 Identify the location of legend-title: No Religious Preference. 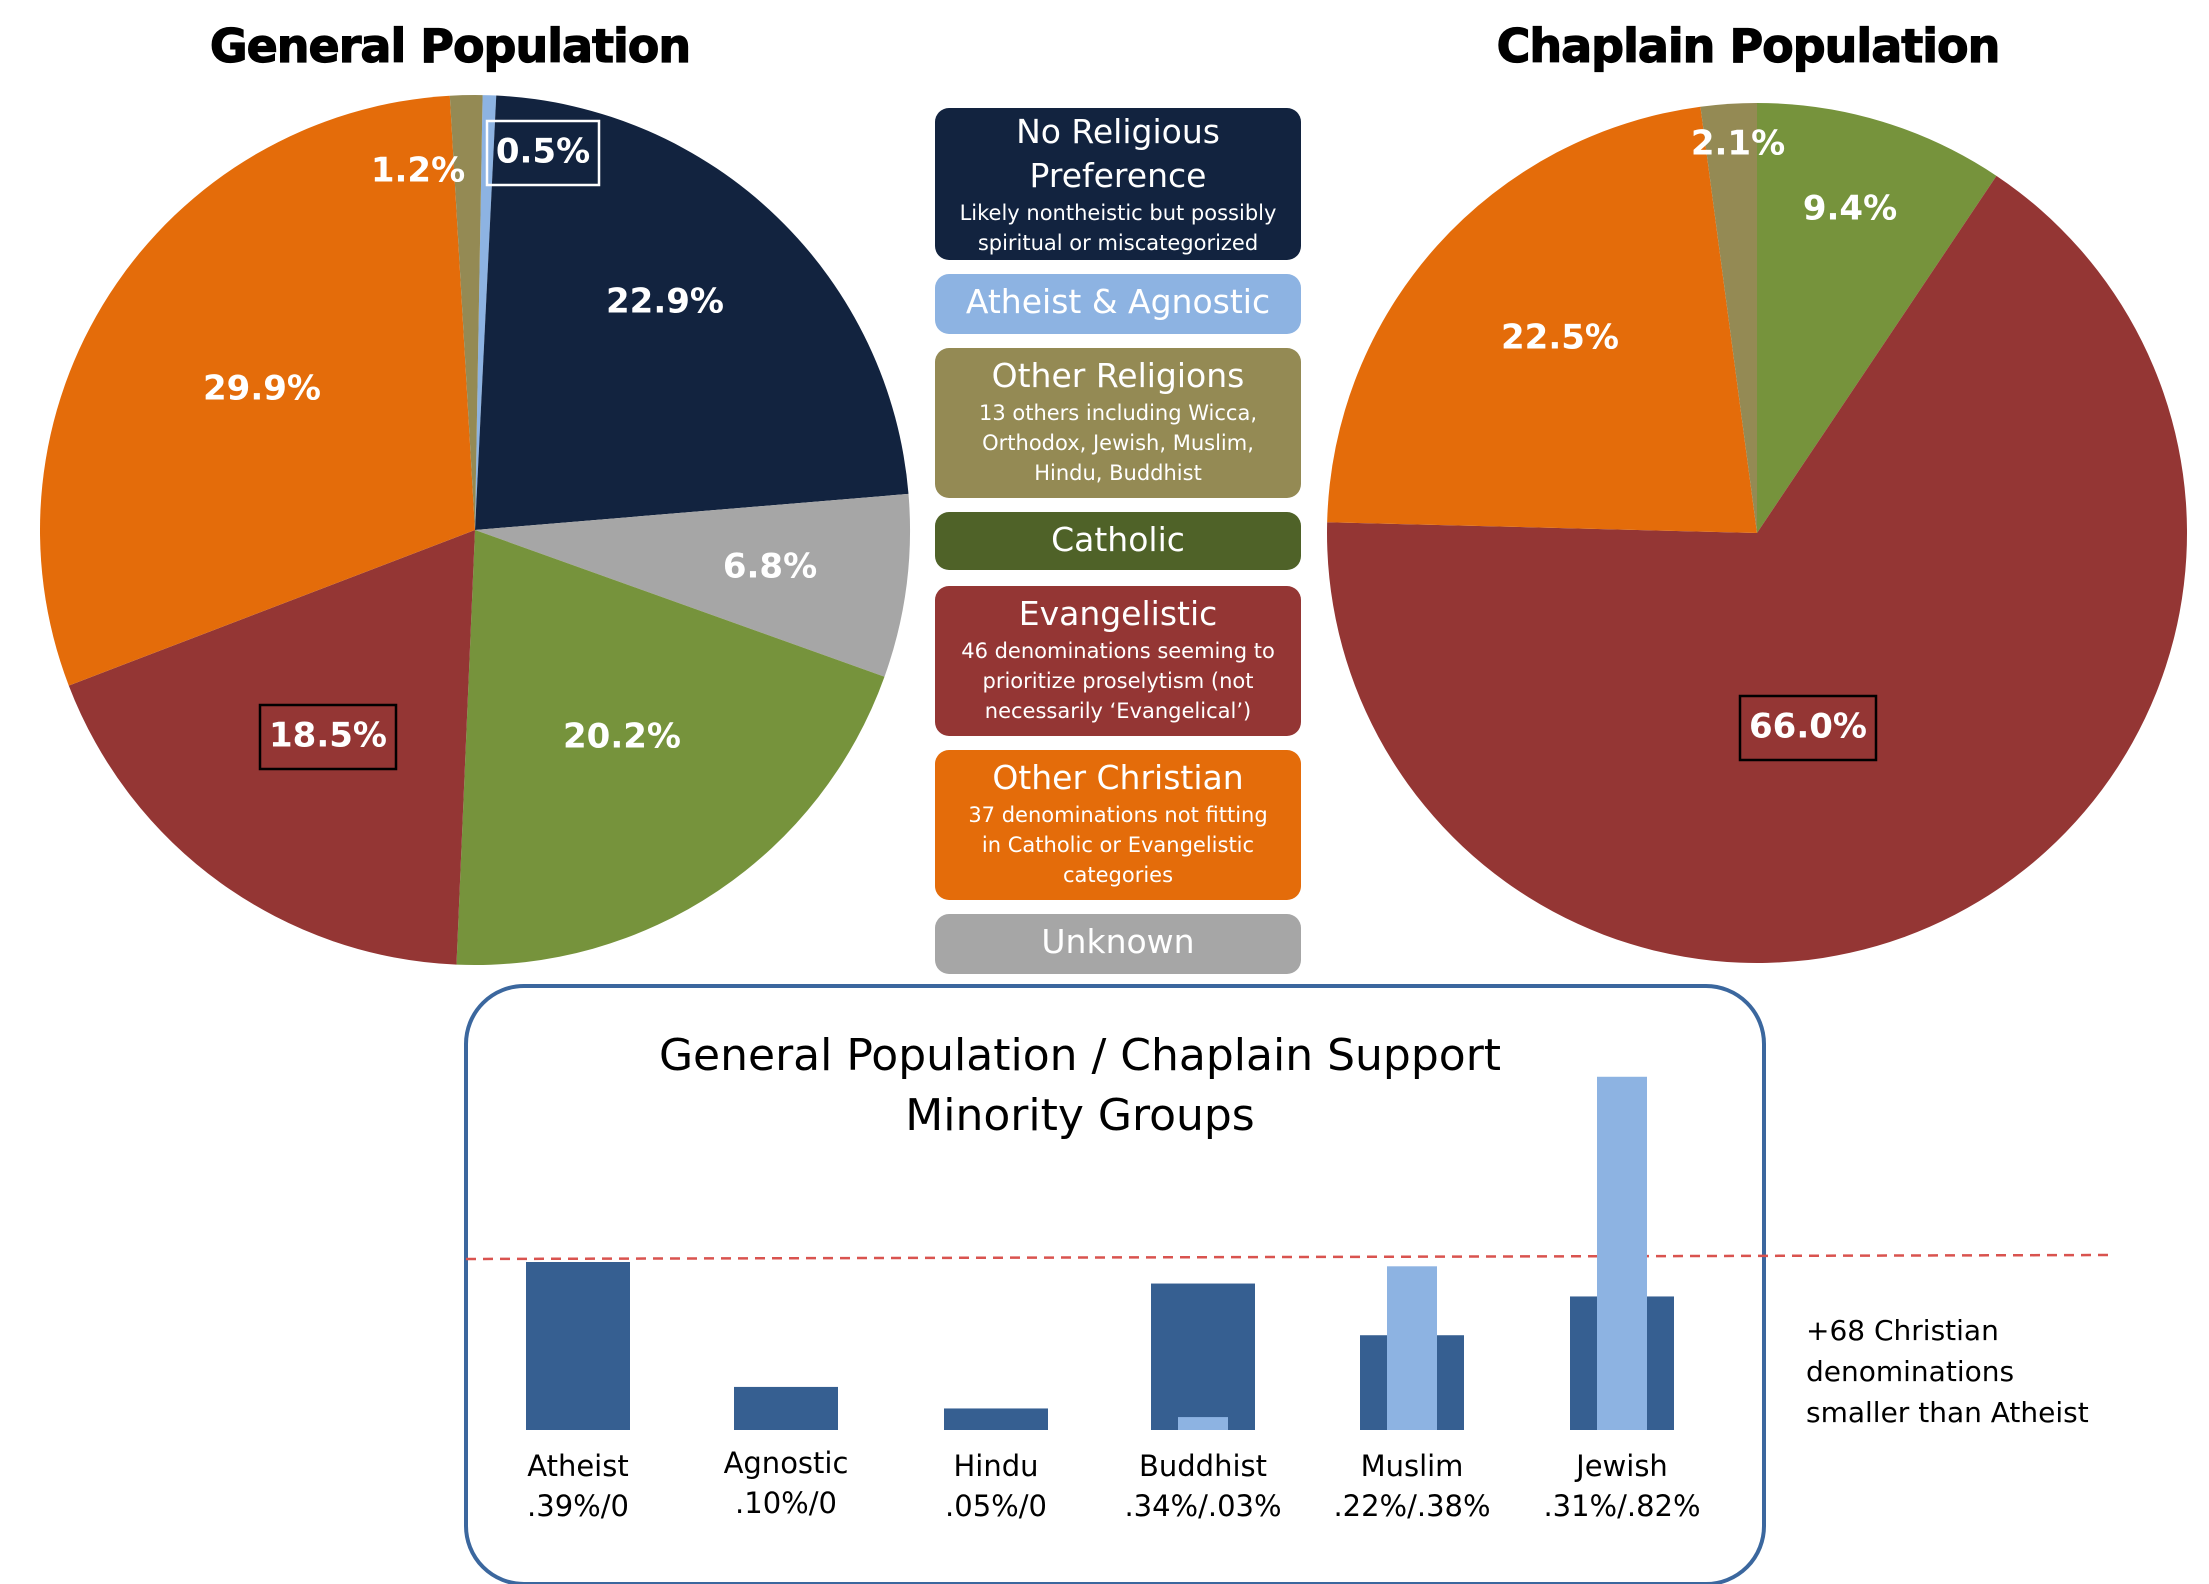
(1118, 153).